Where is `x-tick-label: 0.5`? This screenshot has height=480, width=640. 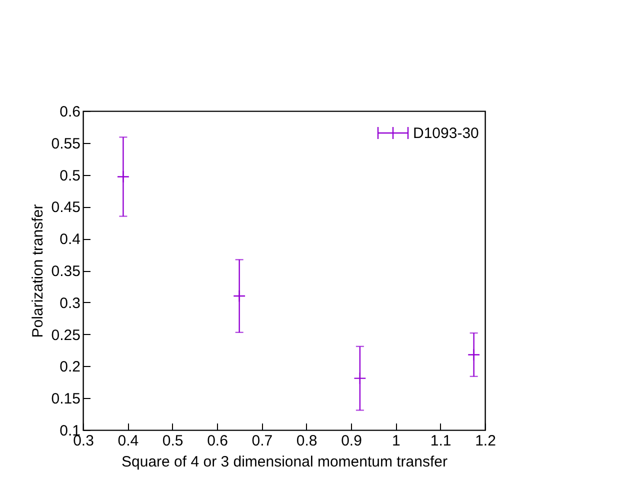
x-tick-label: 0.5 is located at coordinates (173, 441).